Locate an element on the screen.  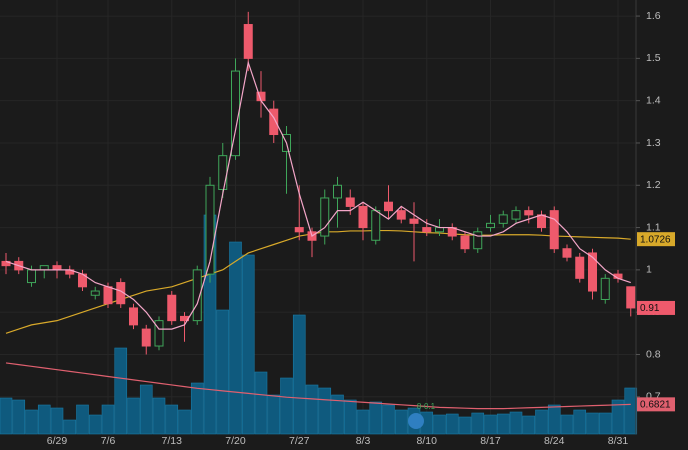
x-tick-label: 7/27 is located at coordinates (299, 441).